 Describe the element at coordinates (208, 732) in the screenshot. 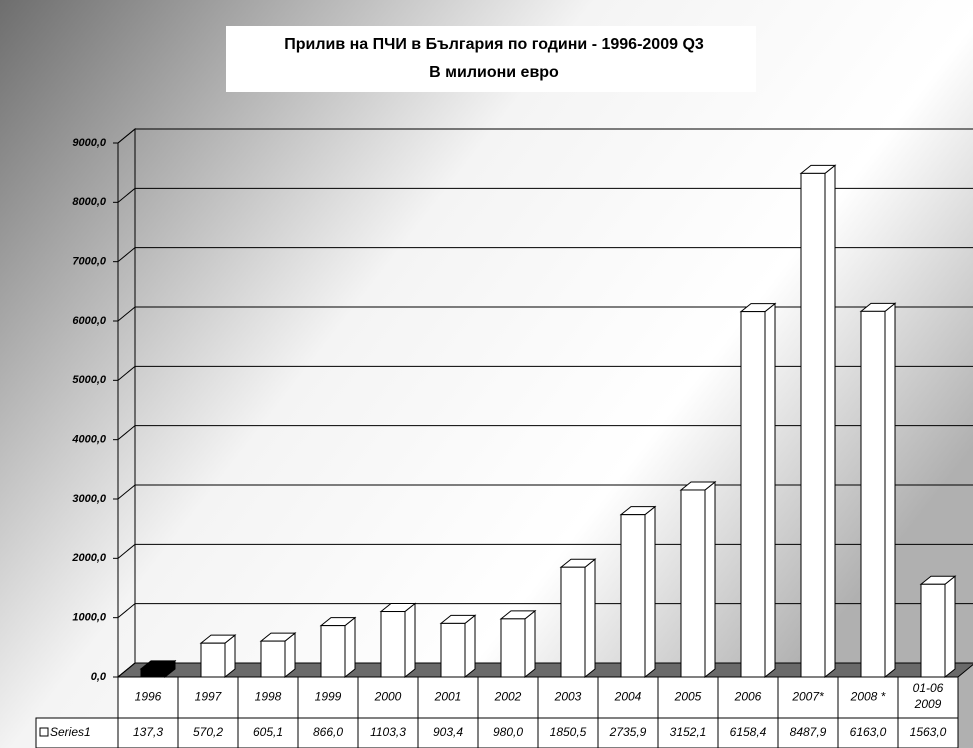

I see `data-label: 570,2` at that location.